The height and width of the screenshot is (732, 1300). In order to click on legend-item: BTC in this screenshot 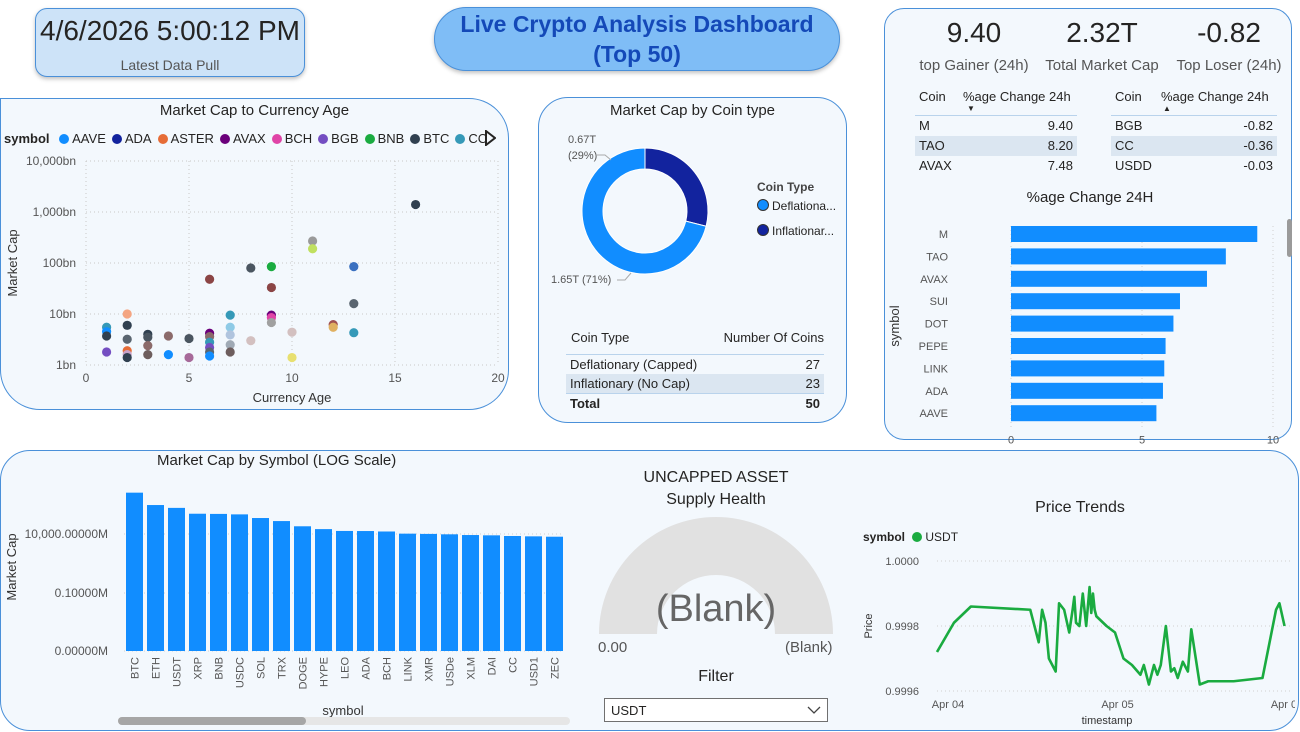, I will do `click(436, 138)`.